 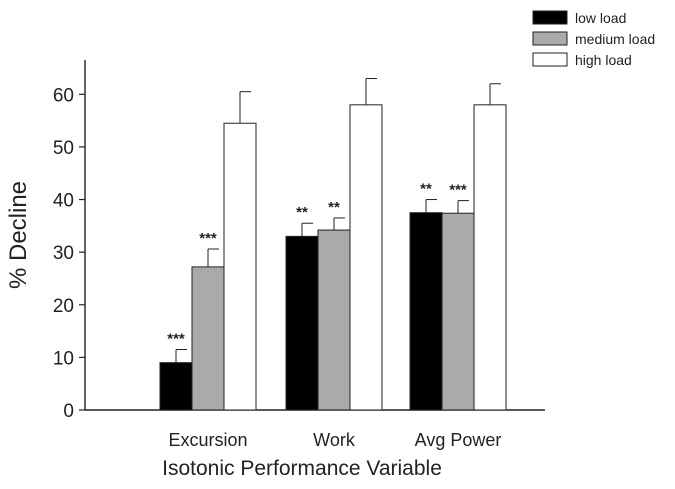 What do you see at coordinates (68, 411) in the screenshot?
I see `y-tick-label: 0` at bounding box center [68, 411].